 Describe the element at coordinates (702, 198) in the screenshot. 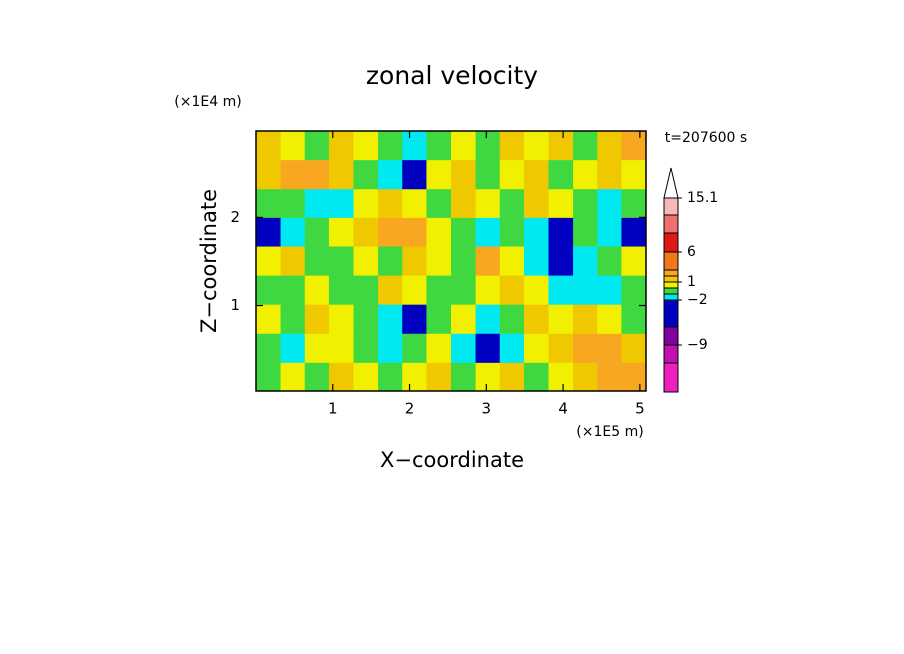

I see `colorbar-label: 15.1` at that location.